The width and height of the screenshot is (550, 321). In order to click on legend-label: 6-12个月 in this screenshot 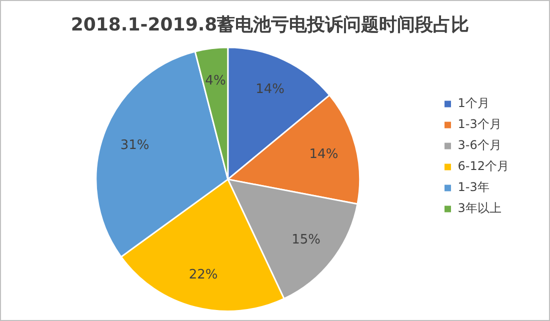, I will do `click(483, 166)`.